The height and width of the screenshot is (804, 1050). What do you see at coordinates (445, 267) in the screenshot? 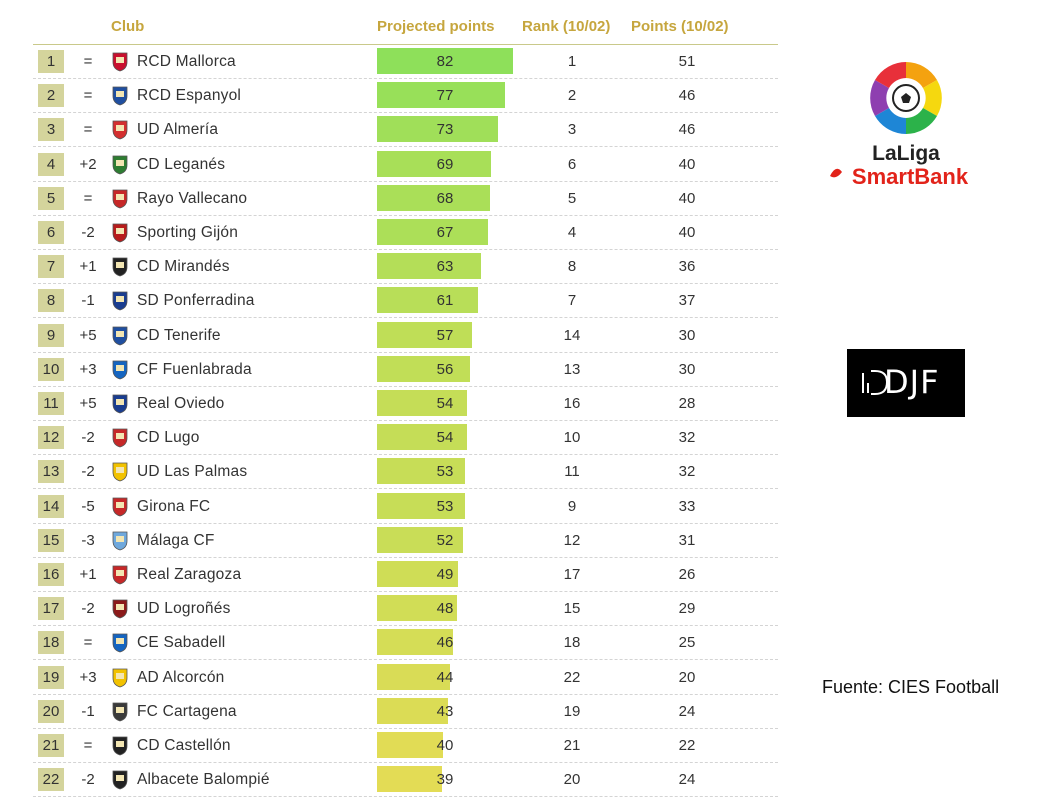
I see `projected-points-value: 63` at bounding box center [445, 267].